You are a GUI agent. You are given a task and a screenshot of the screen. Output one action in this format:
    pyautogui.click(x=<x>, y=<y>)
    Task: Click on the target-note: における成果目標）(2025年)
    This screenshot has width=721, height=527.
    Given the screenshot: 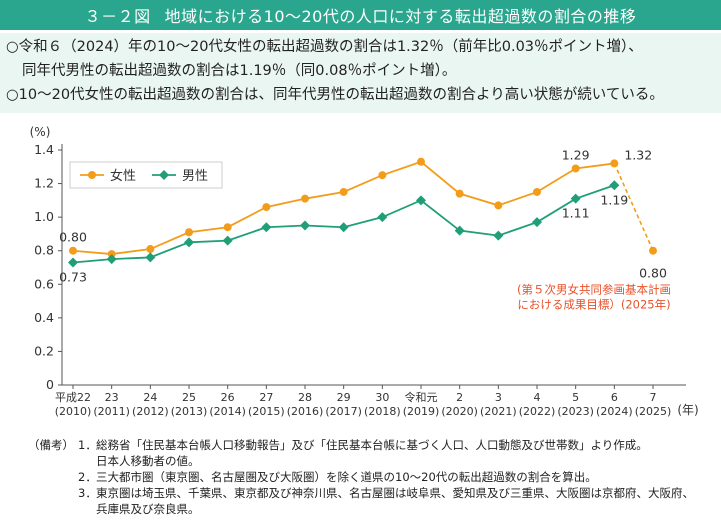 What is the action you would take?
    pyautogui.click(x=593, y=305)
    